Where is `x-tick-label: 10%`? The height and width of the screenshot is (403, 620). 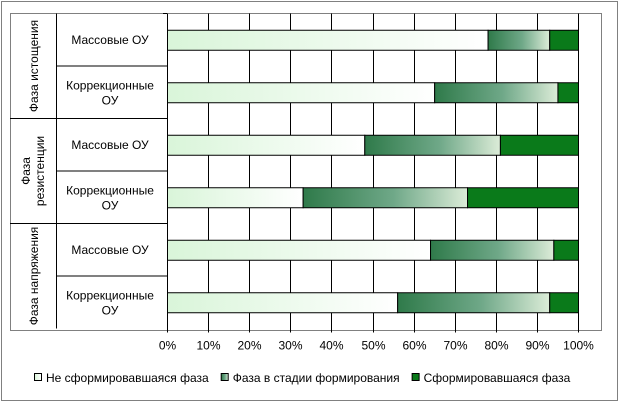 x-tick-label: 10% is located at coordinates (208, 346).